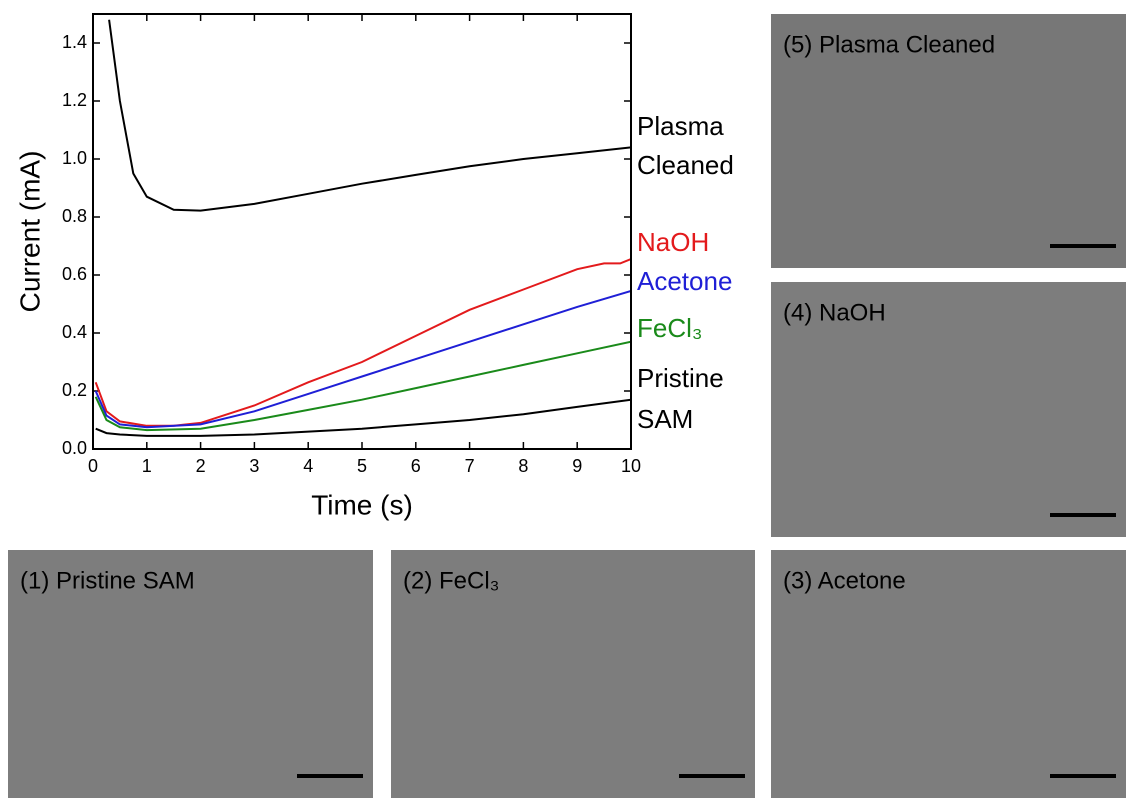 The width and height of the screenshot is (1126, 803). What do you see at coordinates (147, 466) in the screenshot?
I see `x-tick-label: 1` at bounding box center [147, 466].